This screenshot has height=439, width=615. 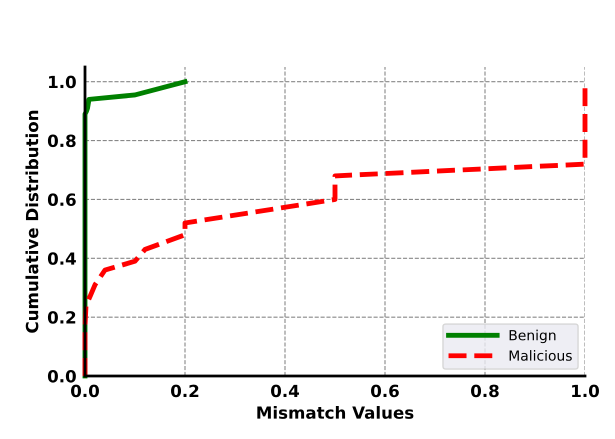 What do you see at coordinates (62, 199) in the screenshot?
I see `y-tick-label: 0.6` at bounding box center [62, 199].